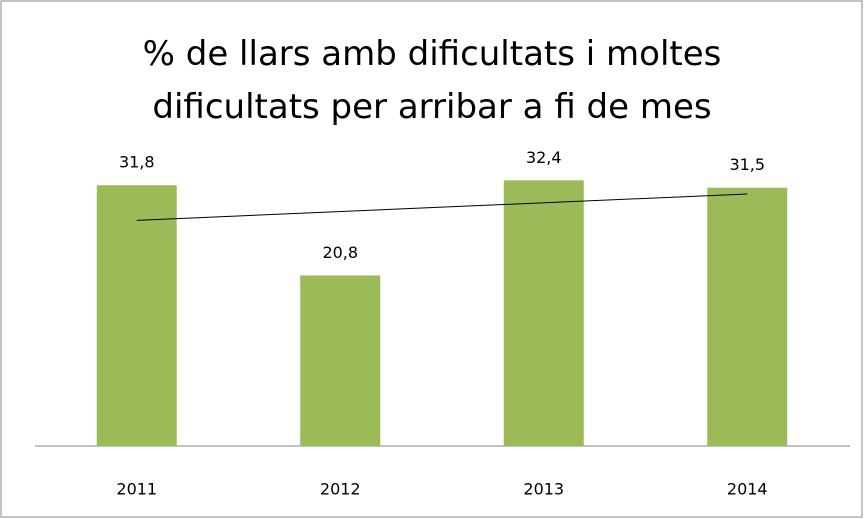 This screenshot has height=519, width=864. Describe the element at coordinates (747, 489) in the screenshot. I see `x-tick-label: 2014` at that location.